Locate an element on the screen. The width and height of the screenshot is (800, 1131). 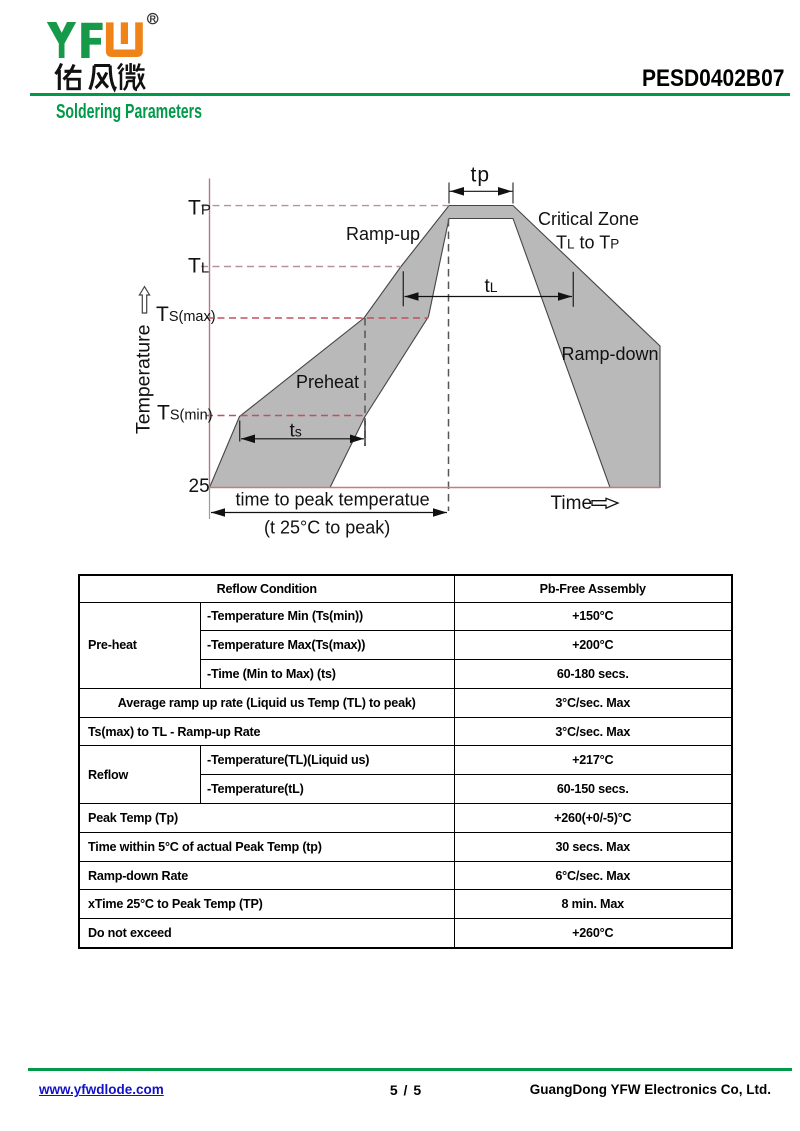
svg-text: Time is located at coordinates (572, 503).